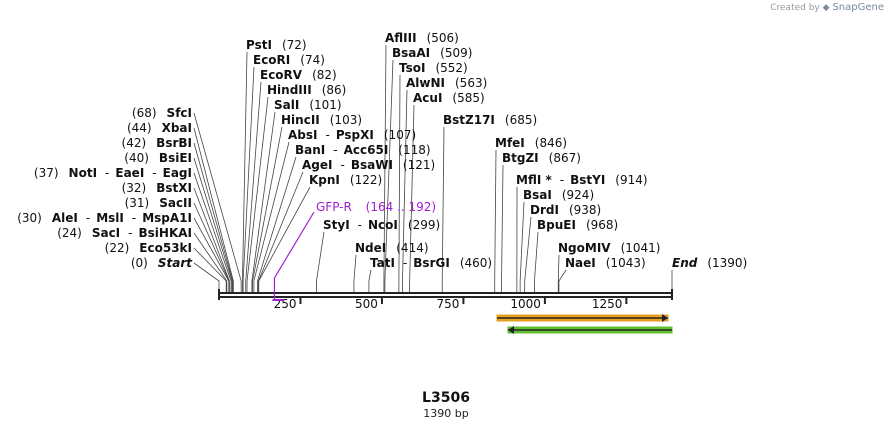 The height and width of the screenshot is (430, 892). What do you see at coordinates (83, 173) in the screenshot?
I see `site-enzyme-name: NotI` at bounding box center [83, 173].